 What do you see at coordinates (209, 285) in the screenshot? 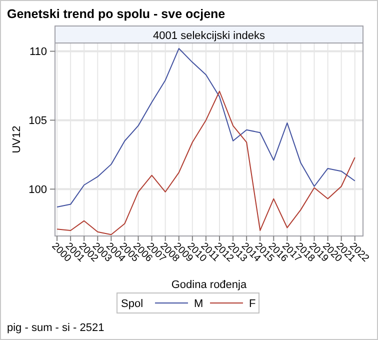
I see `x-axis-title: Godina rođenja` at bounding box center [209, 285].